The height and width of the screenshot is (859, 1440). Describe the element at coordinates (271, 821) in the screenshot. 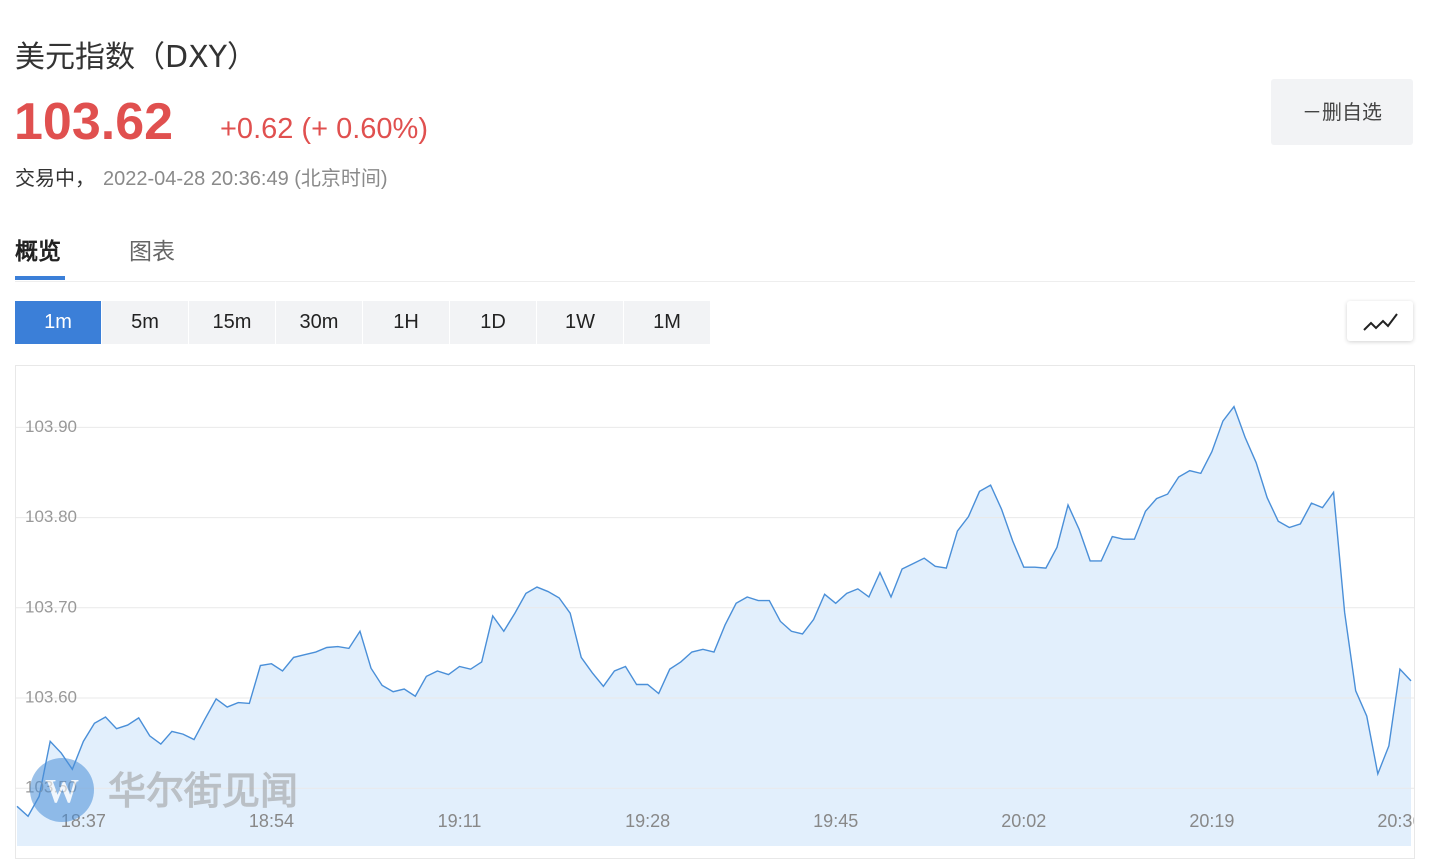

I see `x-tick-label: 18:54` at that location.